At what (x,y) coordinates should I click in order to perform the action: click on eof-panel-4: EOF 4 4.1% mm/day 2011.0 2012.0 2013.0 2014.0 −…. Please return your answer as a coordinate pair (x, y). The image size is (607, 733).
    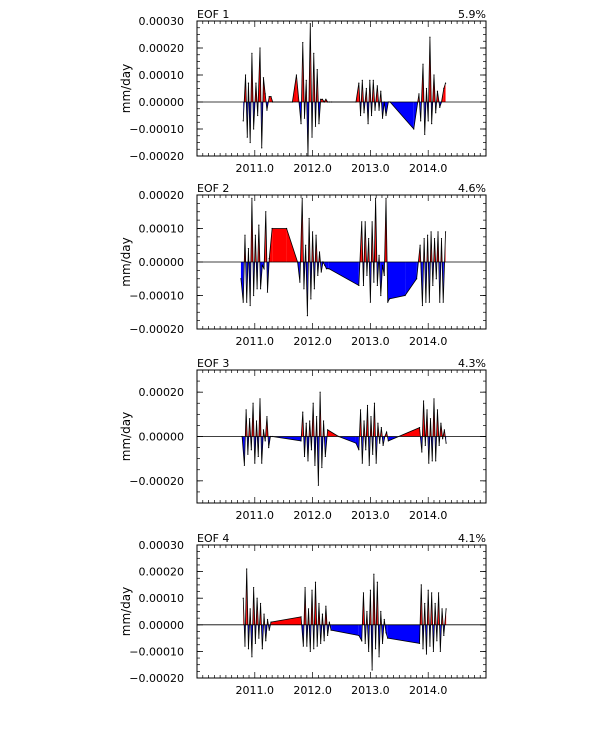
    Looking at the image, I should click on (303, 614).